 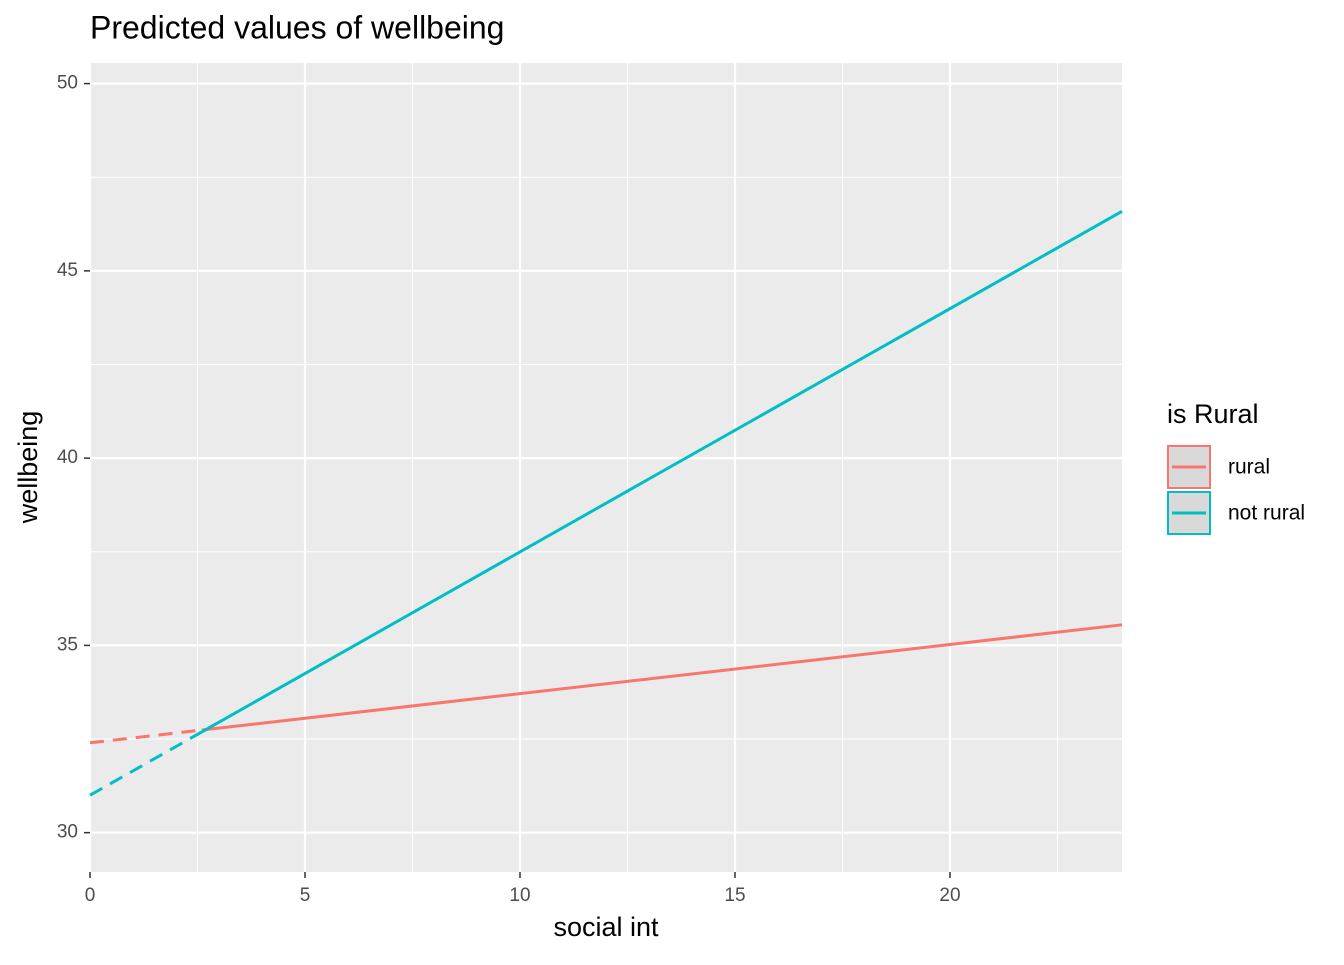 I want to click on x-tick-label: 10, so click(x=519, y=895).